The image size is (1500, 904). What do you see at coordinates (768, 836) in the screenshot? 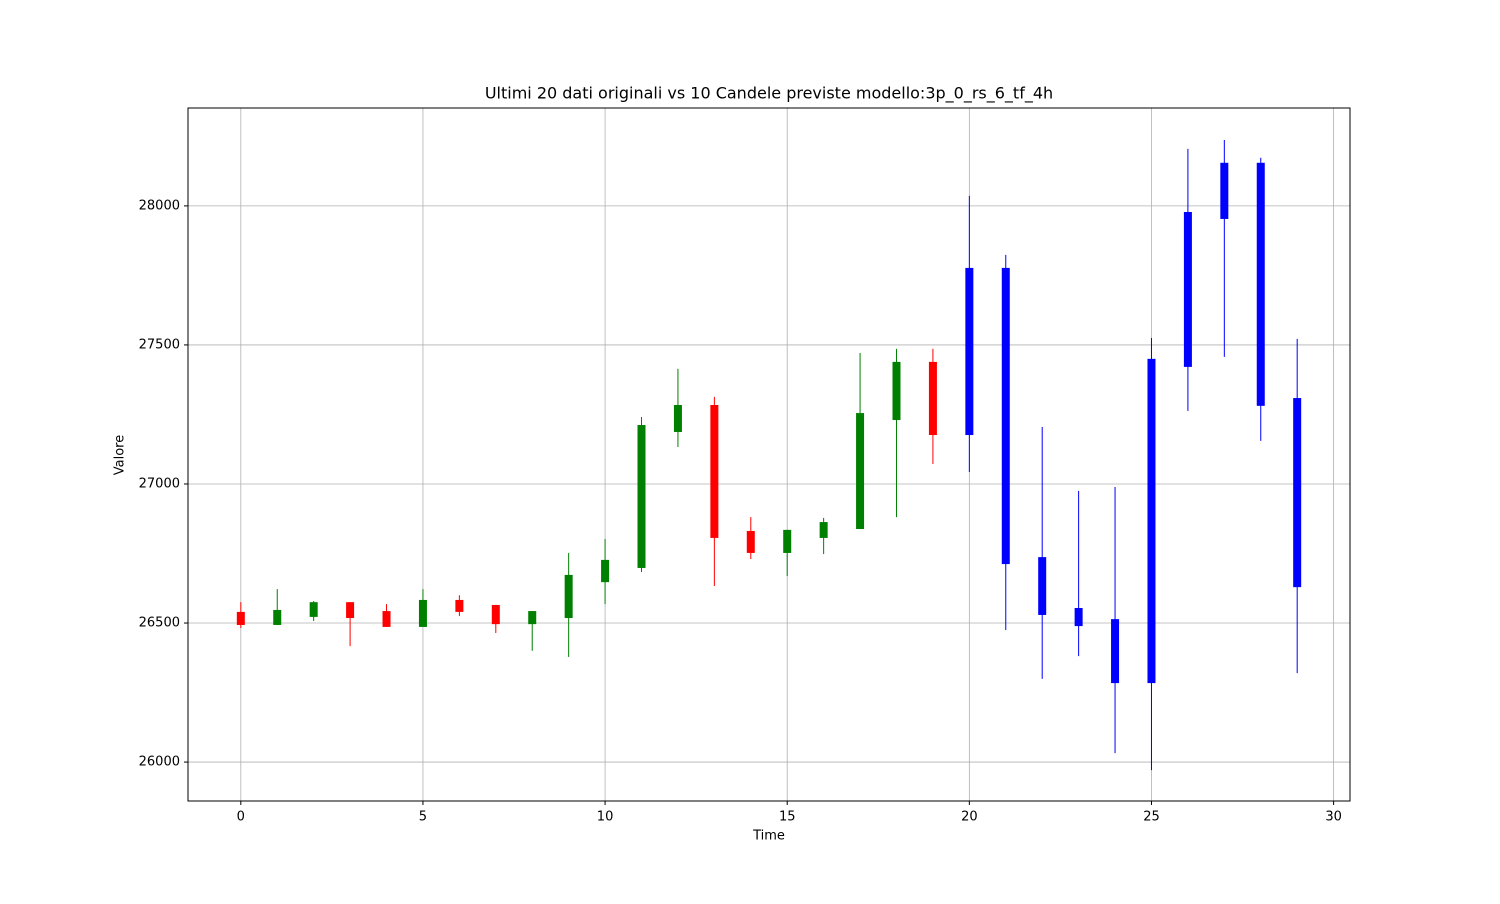
I see `x-axis-label: Time` at bounding box center [768, 836].